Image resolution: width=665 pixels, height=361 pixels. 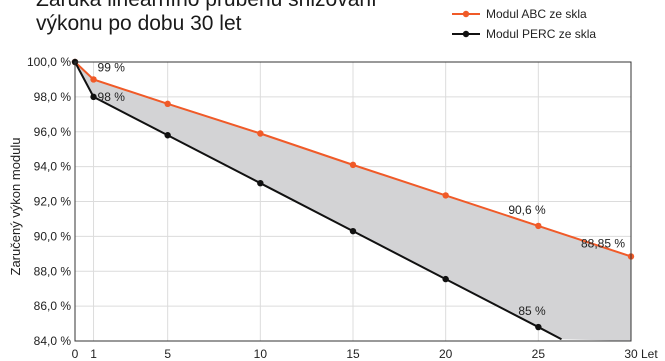 What do you see at coordinates (53, 202) in the screenshot?
I see `y-tick-label: 92,0 %` at bounding box center [53, 202].